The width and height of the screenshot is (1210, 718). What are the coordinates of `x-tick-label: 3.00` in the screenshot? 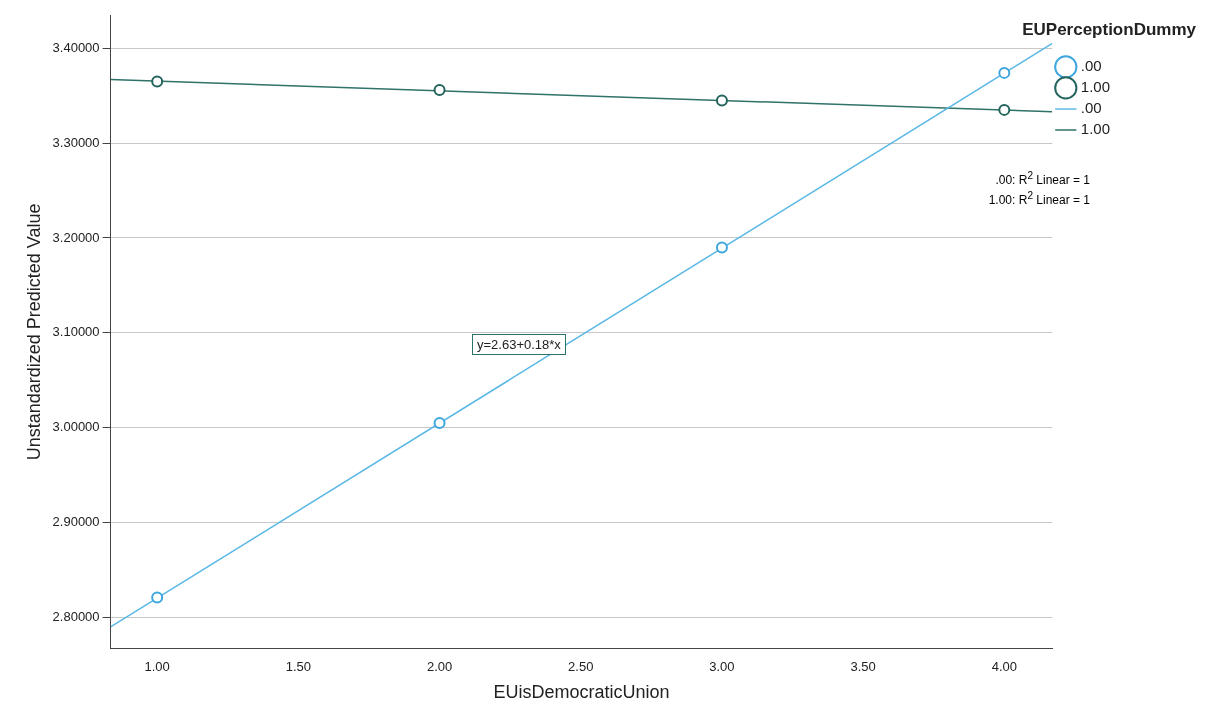 It's located at (722, 667).